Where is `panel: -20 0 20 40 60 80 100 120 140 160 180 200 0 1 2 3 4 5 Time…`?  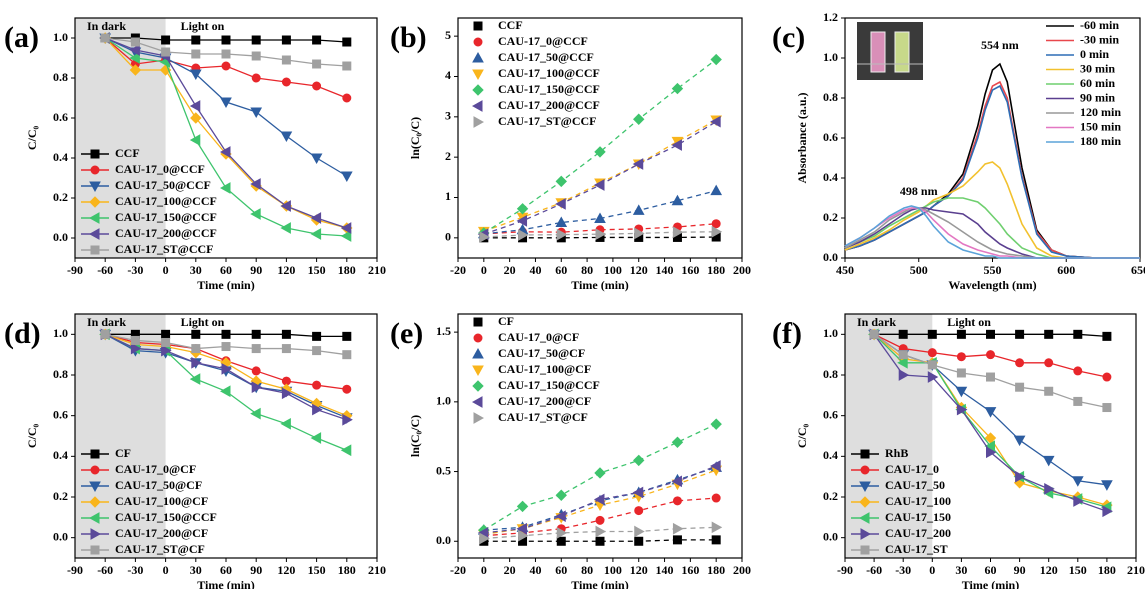 panel: -20 0 20 40 60 80 100 120 140 160 180 200 0 1 2 3 4 5 Time… is located at coordinates (570, 154).